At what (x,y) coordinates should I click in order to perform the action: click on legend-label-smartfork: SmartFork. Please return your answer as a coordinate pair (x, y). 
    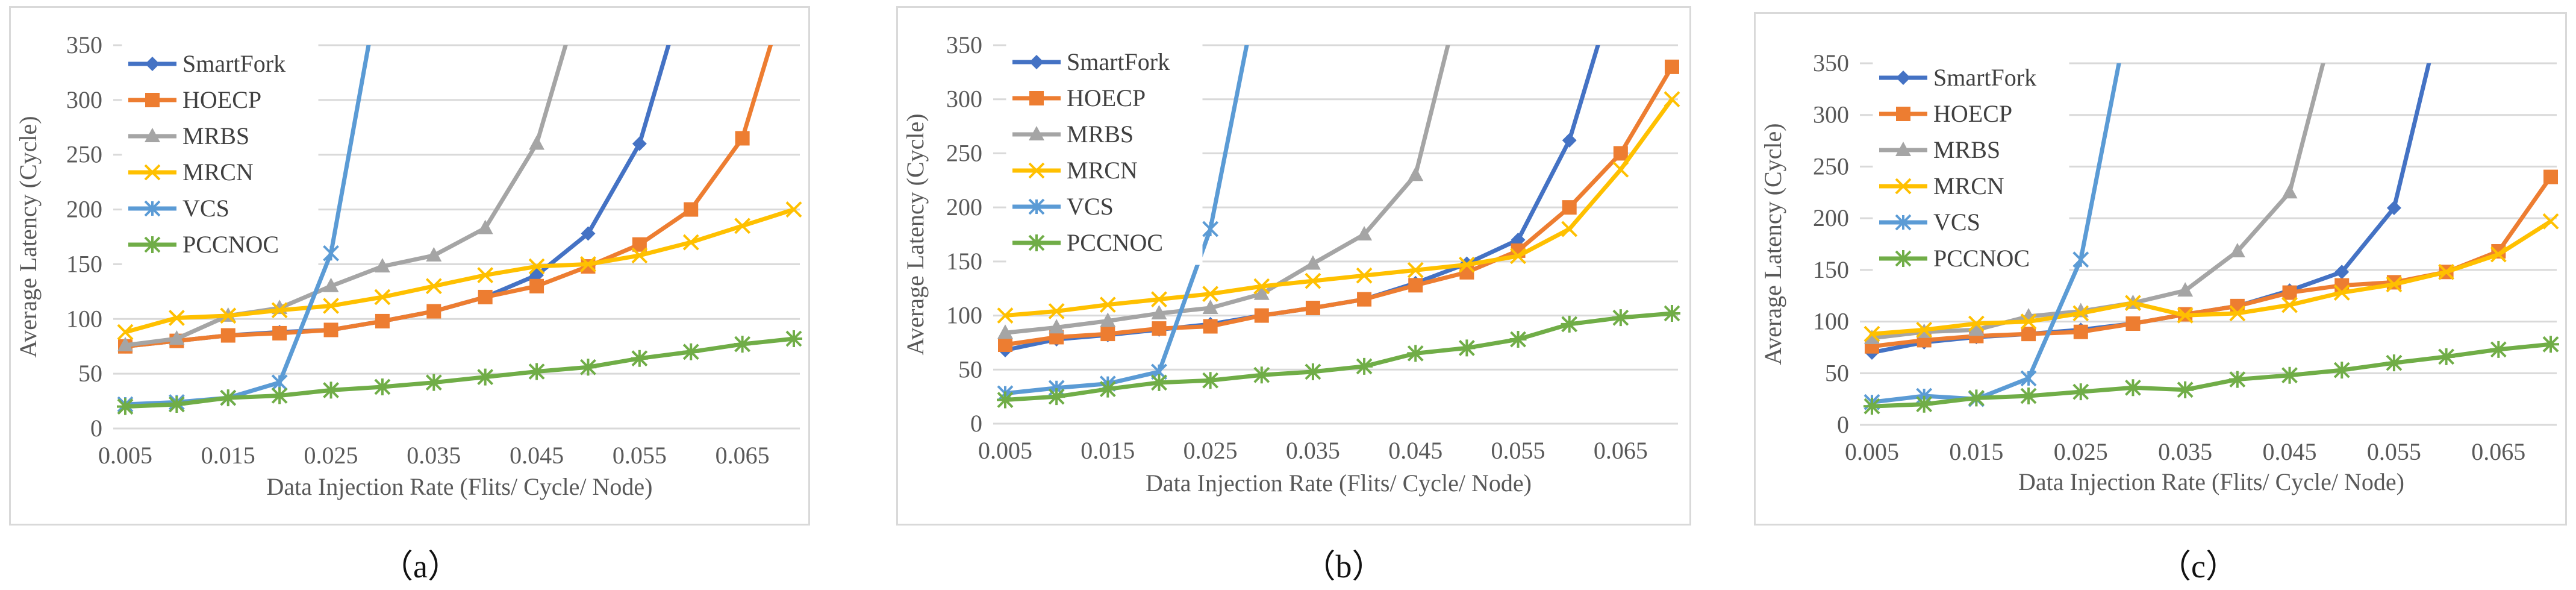
    Looking at the image, I should click on (233, 63).